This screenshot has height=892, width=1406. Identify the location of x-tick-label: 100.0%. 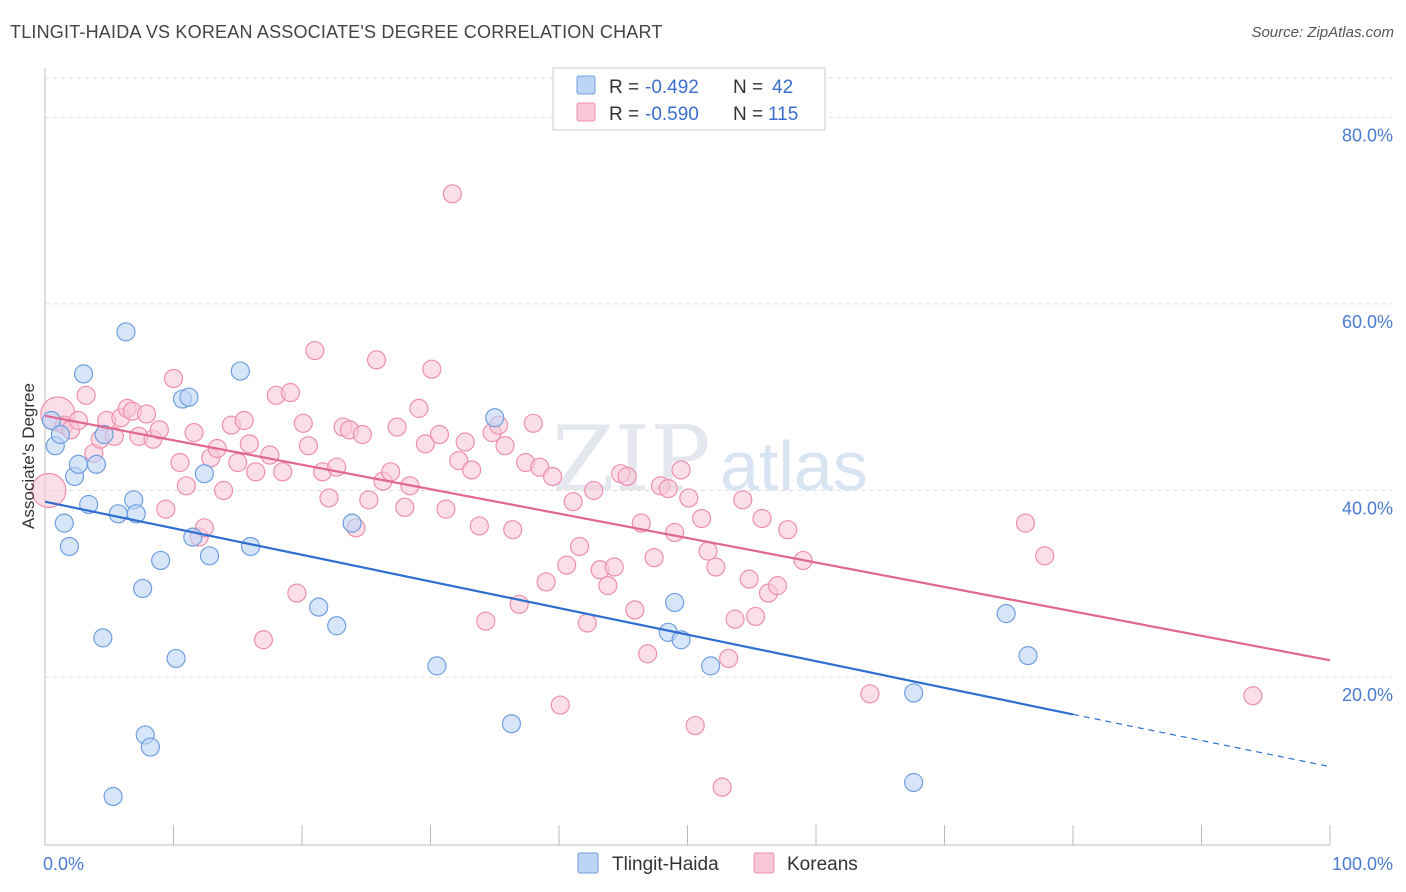
(1362, 864).